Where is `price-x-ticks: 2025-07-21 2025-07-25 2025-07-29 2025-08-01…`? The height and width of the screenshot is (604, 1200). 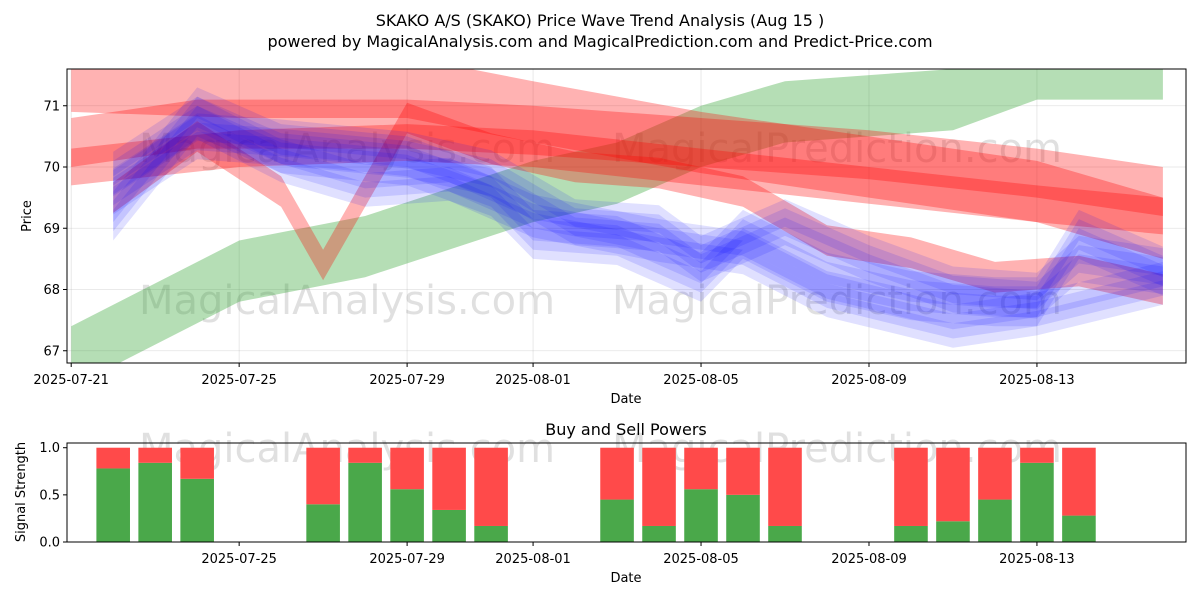 price-x-ticks: 2025-07-21 2025-07-25 2025-07-29 2025-08-01… is located at coordinates (554, 375).